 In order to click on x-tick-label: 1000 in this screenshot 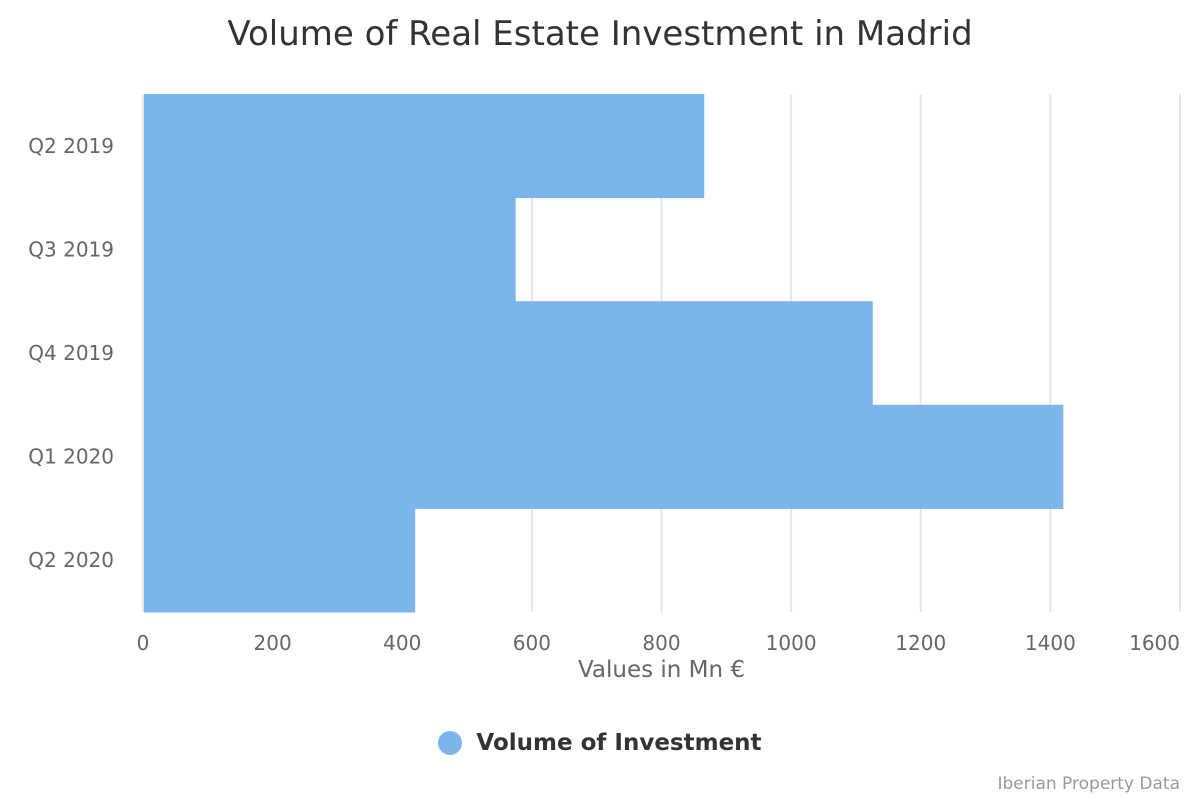, I will do `click(791, 643)`.